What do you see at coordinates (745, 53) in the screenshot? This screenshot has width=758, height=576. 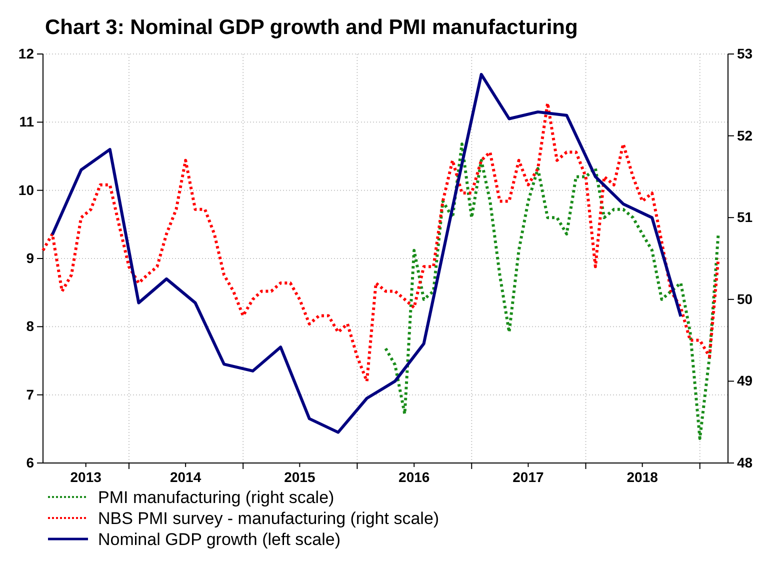 I see `y2-tick-label: 53` at bounding box center [745, 53].